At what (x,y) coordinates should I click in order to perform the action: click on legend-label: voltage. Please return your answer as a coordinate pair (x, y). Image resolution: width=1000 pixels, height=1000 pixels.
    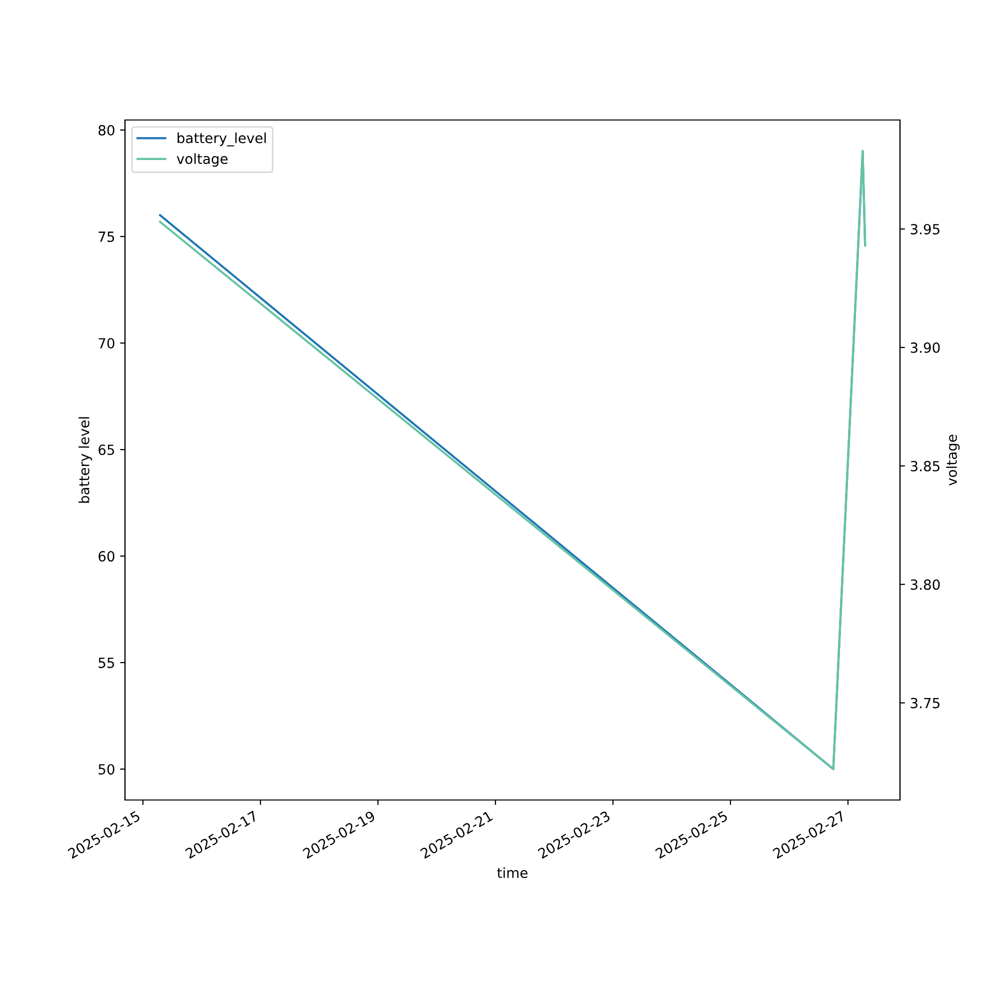
    Looking at the image, I should click on (202, 160).